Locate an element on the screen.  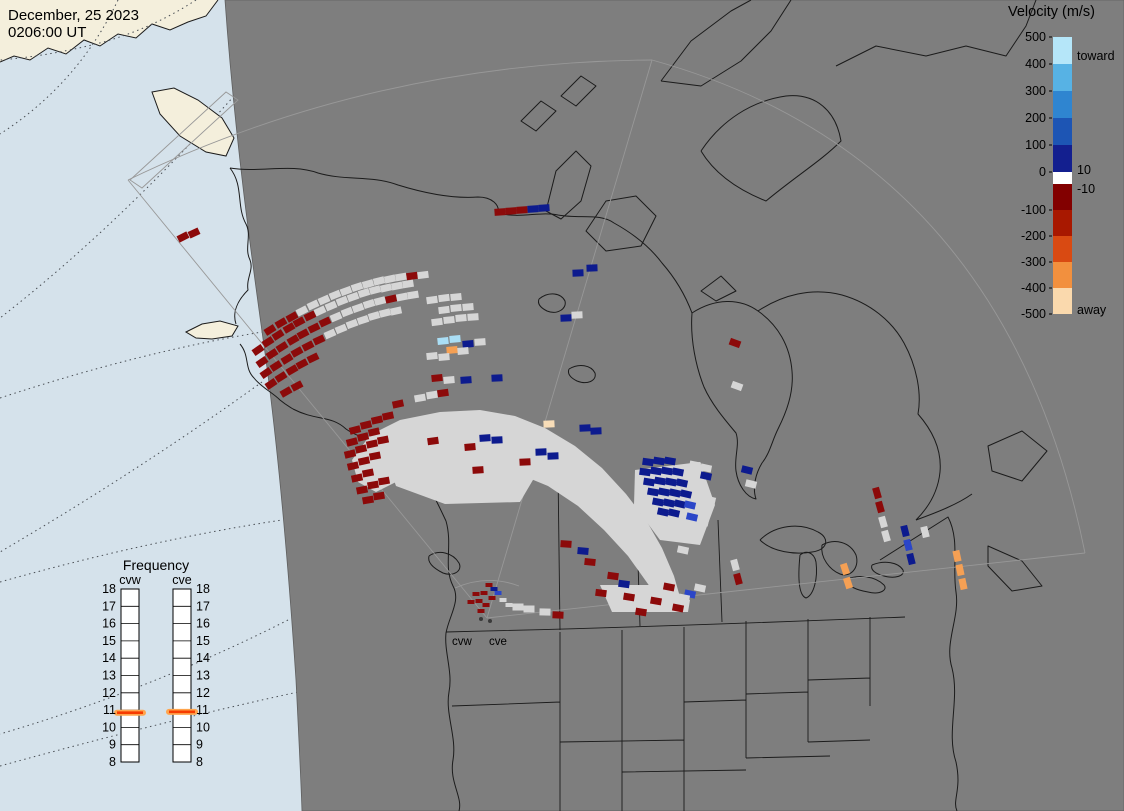
hudson-bay is located at coordinates (742, 400).